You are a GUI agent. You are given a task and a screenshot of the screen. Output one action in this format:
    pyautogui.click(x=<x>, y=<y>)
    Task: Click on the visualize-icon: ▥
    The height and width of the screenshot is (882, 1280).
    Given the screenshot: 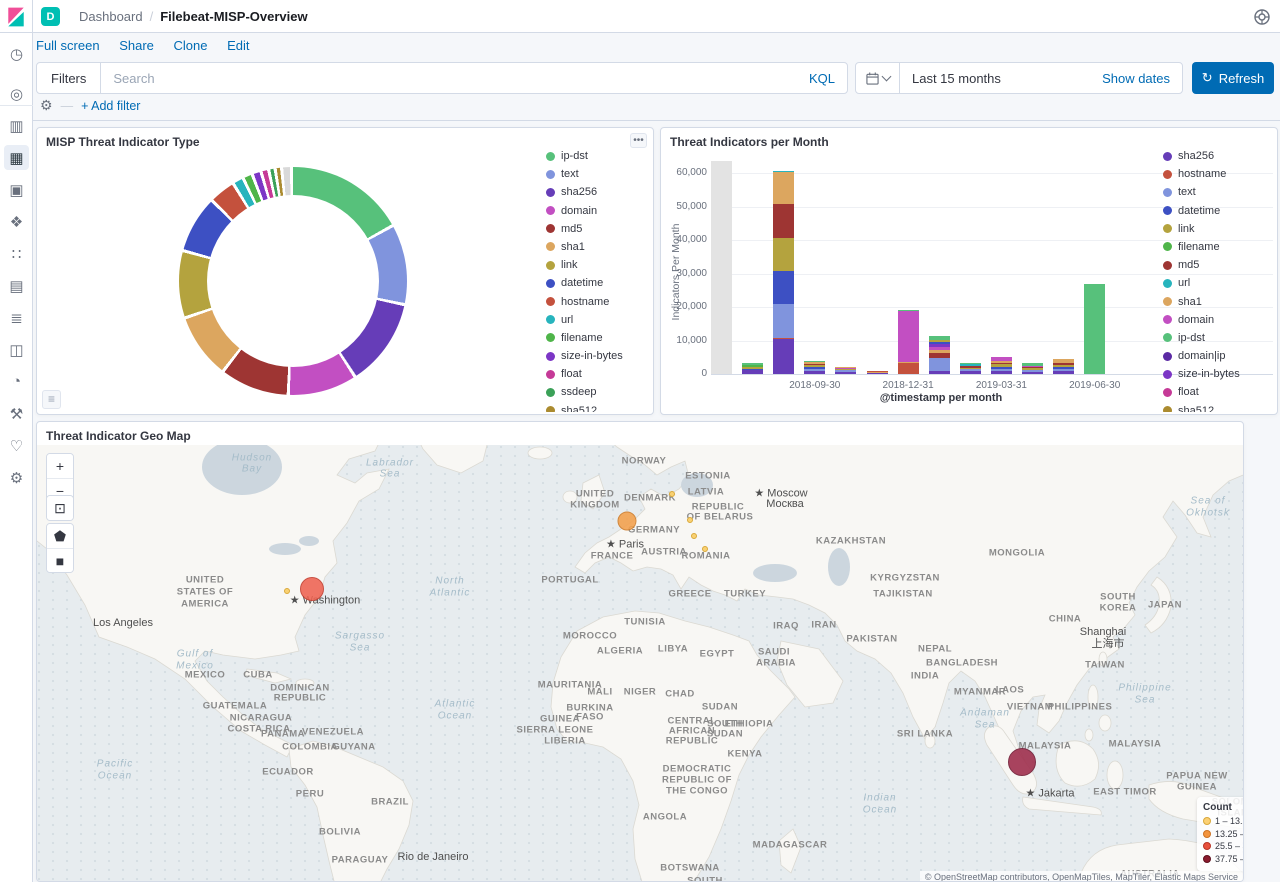 What is the action you would take?
    pyautogui.click(x=16, y=126)
    